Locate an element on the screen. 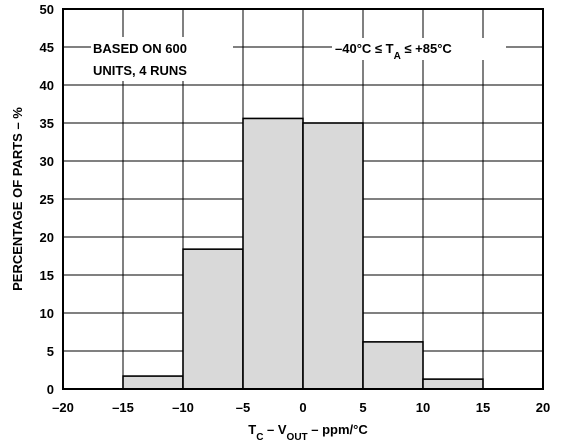 The image size is (562, 442). annotation-right-background is located at coordinates (419, 49).